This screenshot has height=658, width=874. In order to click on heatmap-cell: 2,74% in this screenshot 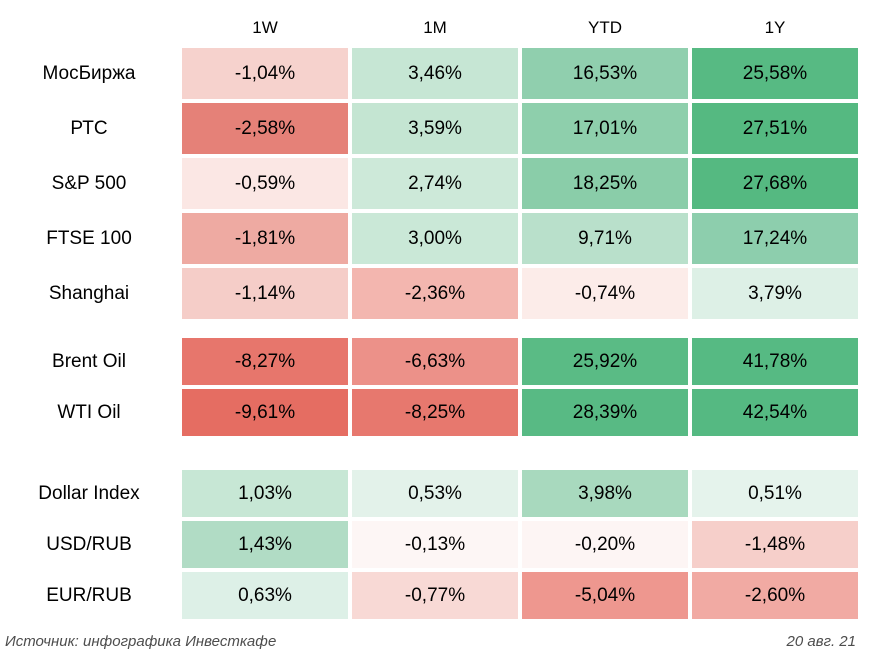, I will do `click(435, 183)`.